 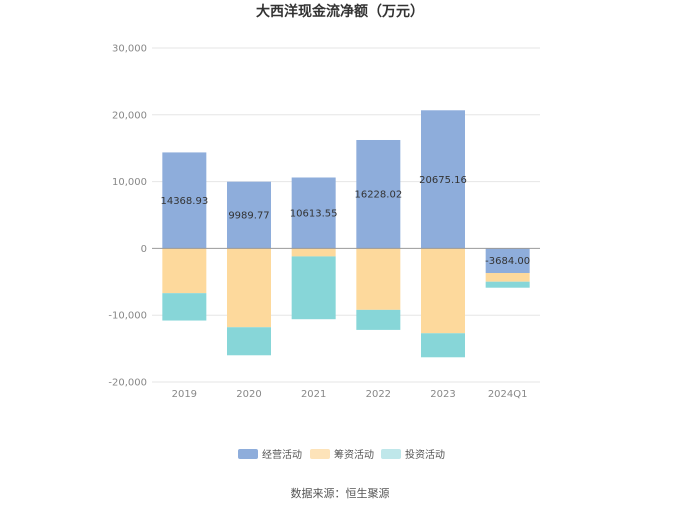 What do you see at coordinates (129, 49) in the screenshot?
I see `y-tick-label: 30,000` at bounding box center [129, 49].